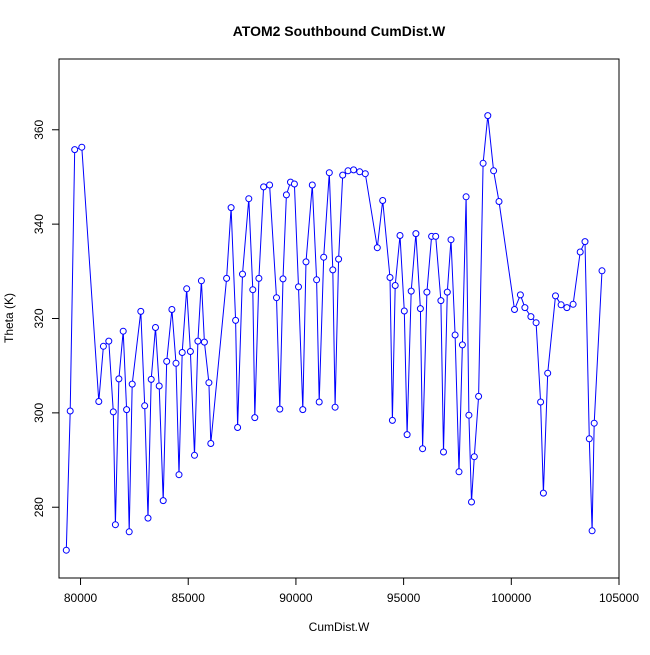  Describe the element at coordinates (404, 598) in the screenshot. I see `x-tick-label: 95000` at that location.